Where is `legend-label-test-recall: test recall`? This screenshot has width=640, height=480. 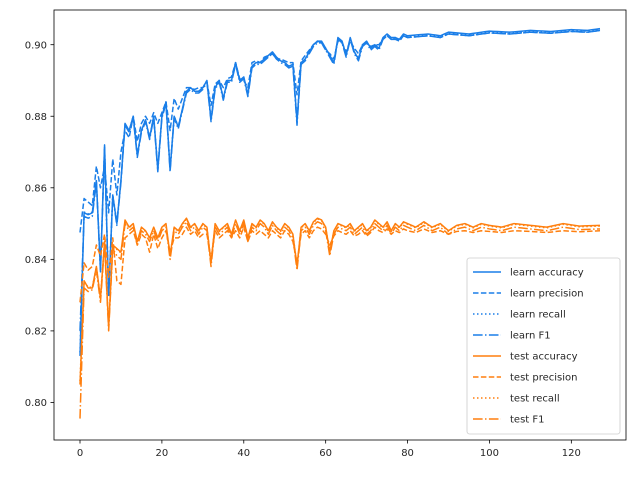
legend-label-test-recall: test recall is located at coordinates (535, 399).